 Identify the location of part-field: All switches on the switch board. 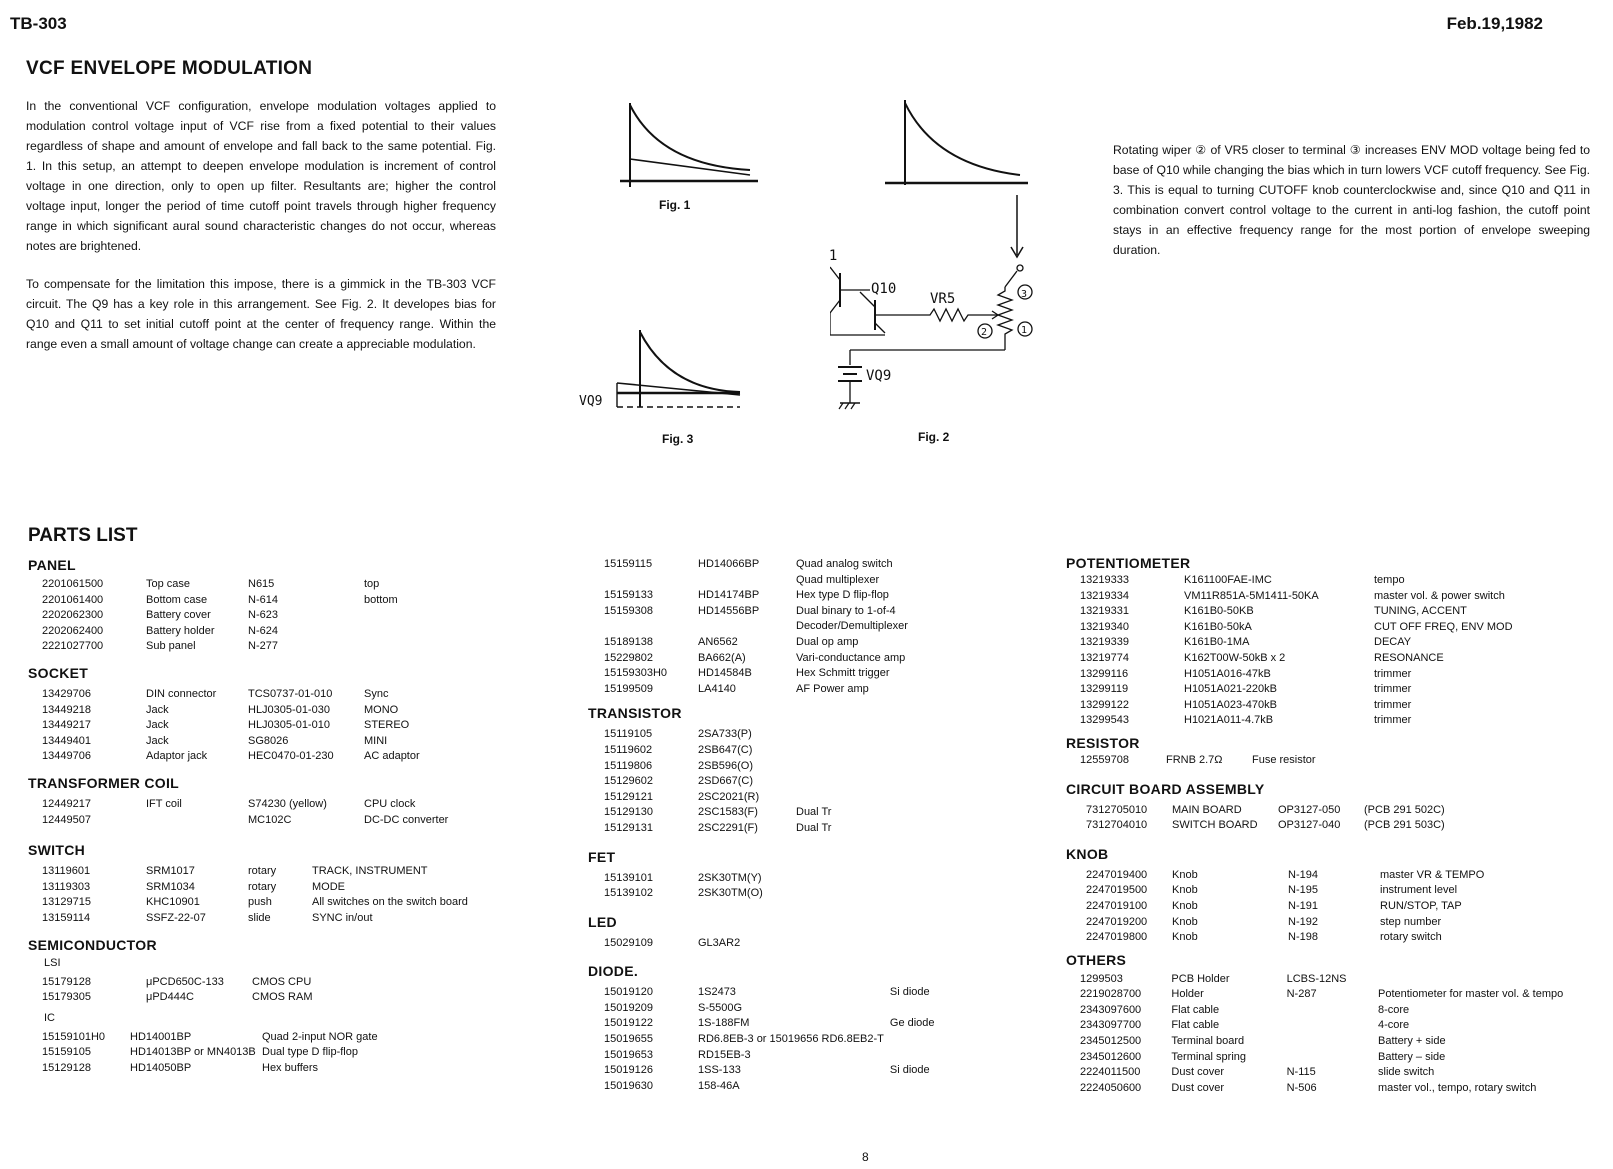
(390, 902).